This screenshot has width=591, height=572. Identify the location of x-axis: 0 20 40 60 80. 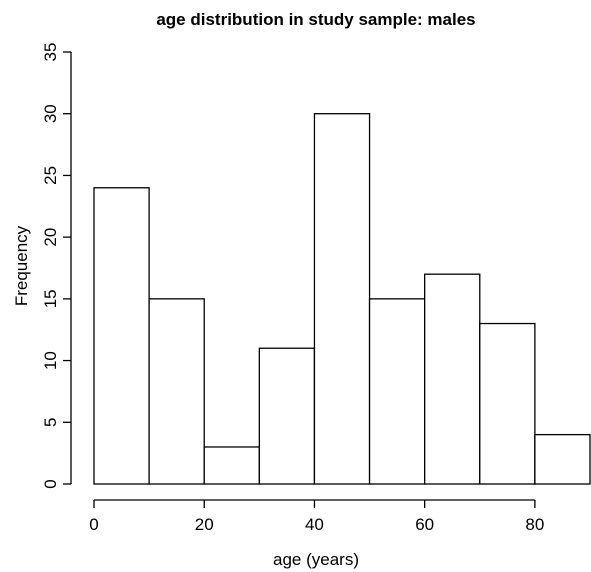
(316, 516).